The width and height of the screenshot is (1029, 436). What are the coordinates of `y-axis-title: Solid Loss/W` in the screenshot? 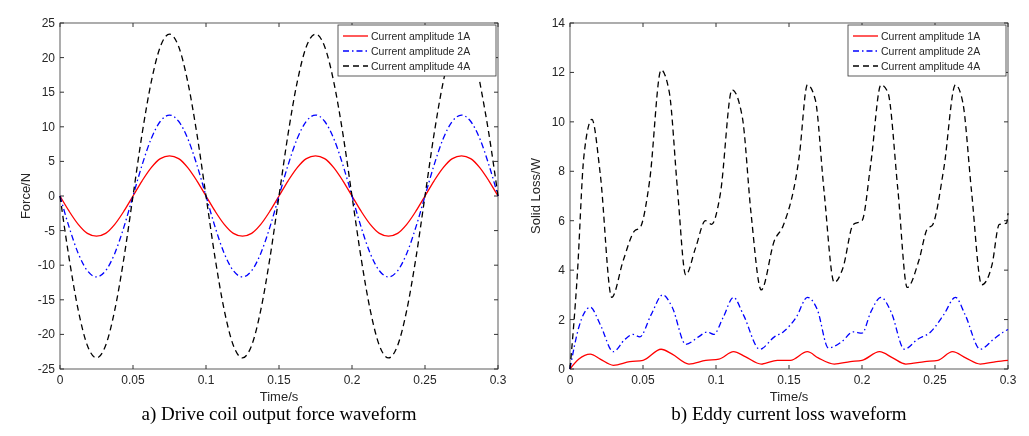 It's located at (535, 195).